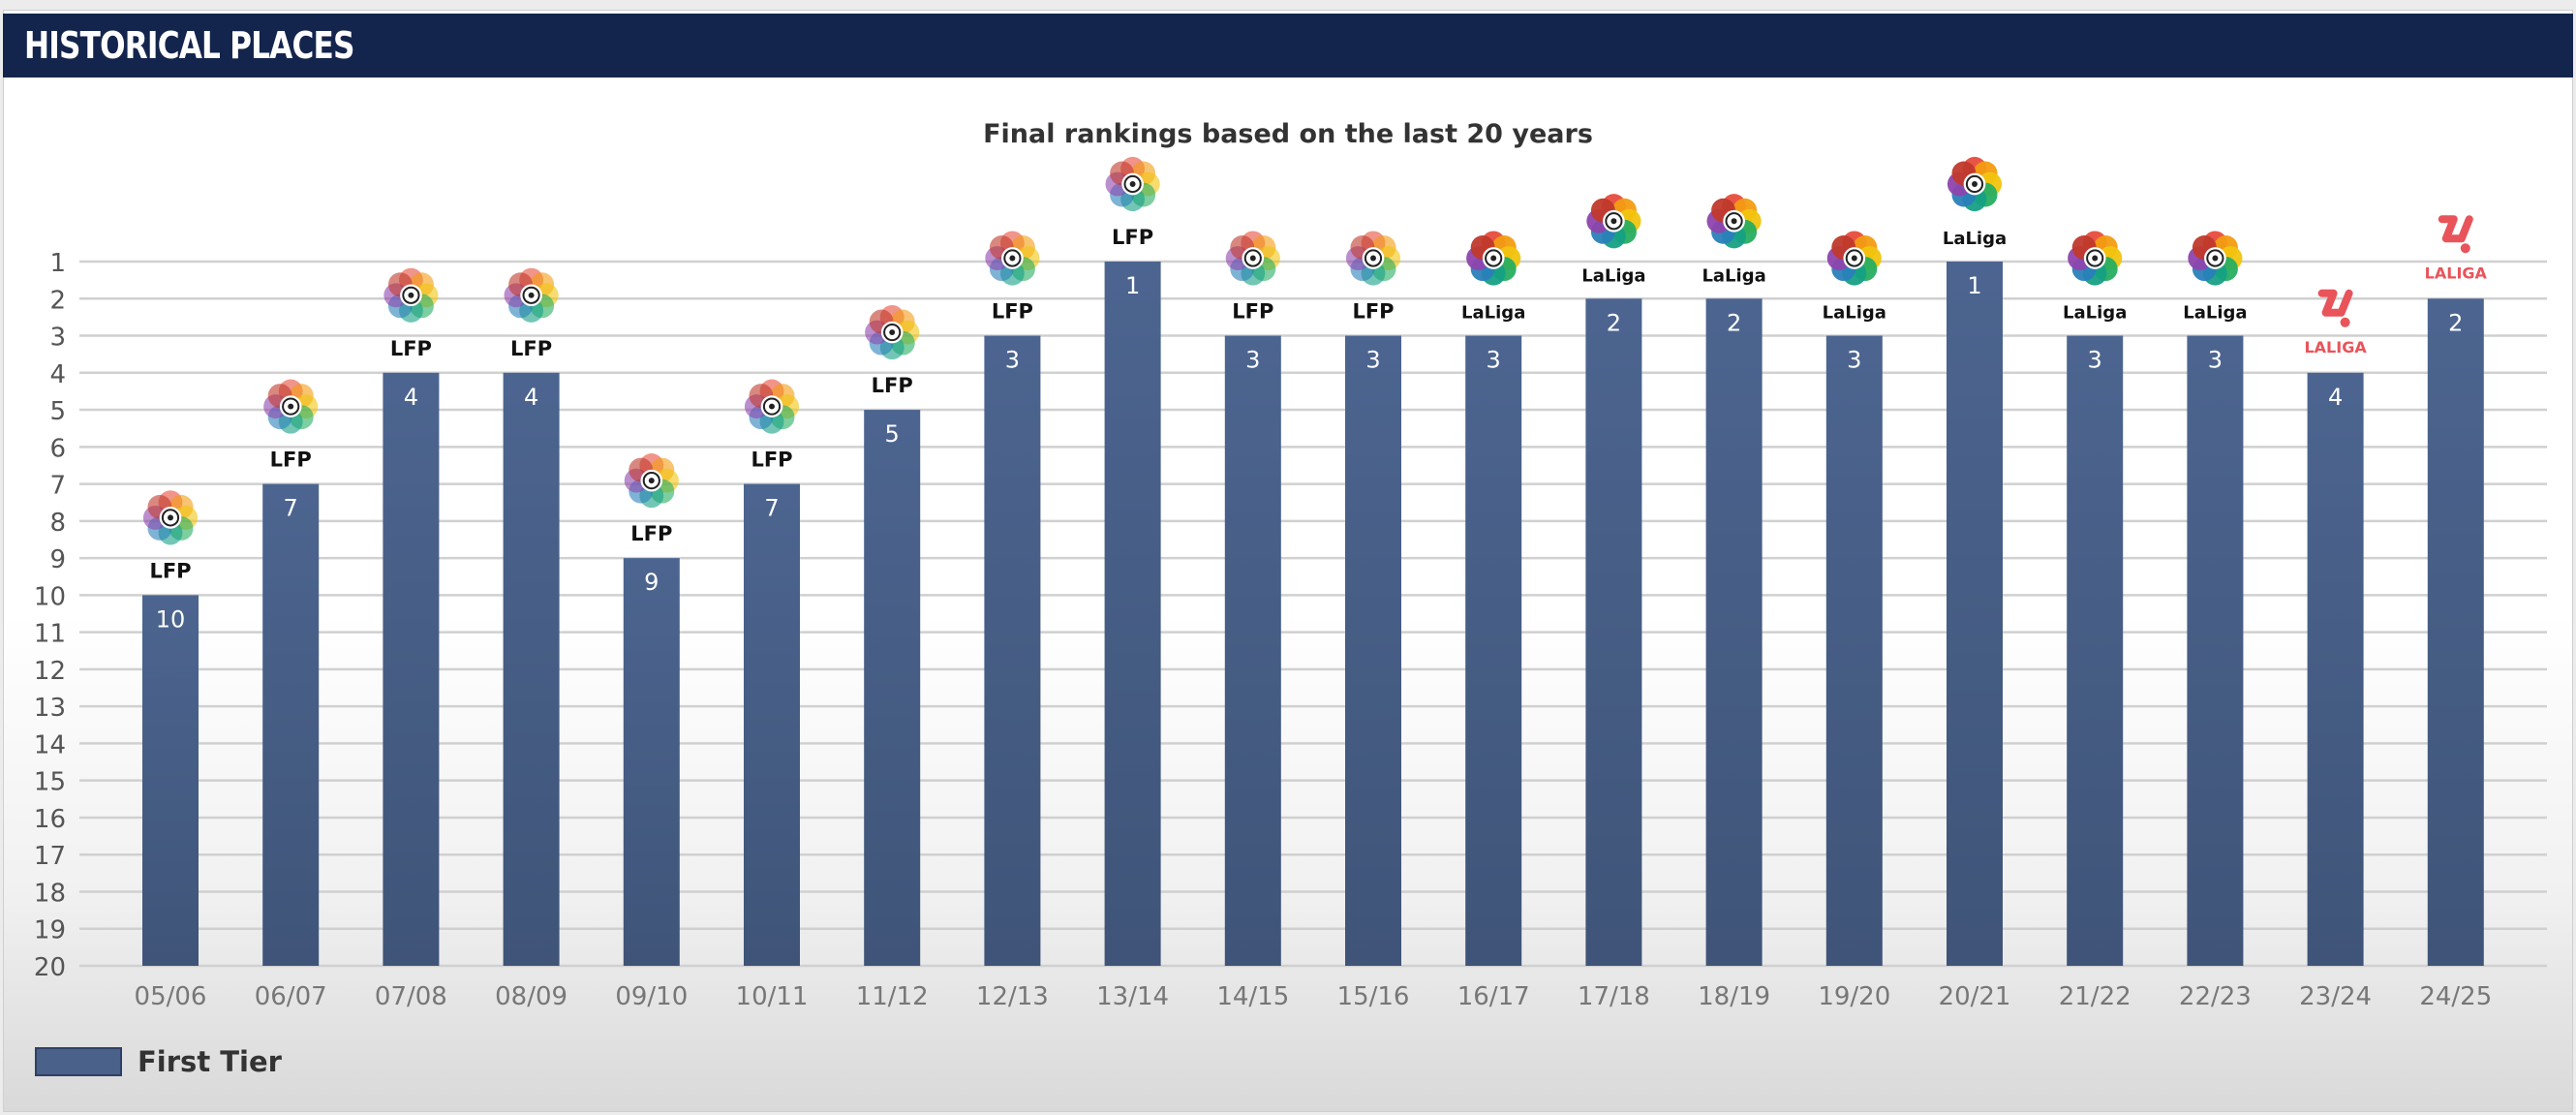 The height and width of the screenshot is (1115, 2576). I want to click on laliga-new-logo-icon, so click(2455, 234).